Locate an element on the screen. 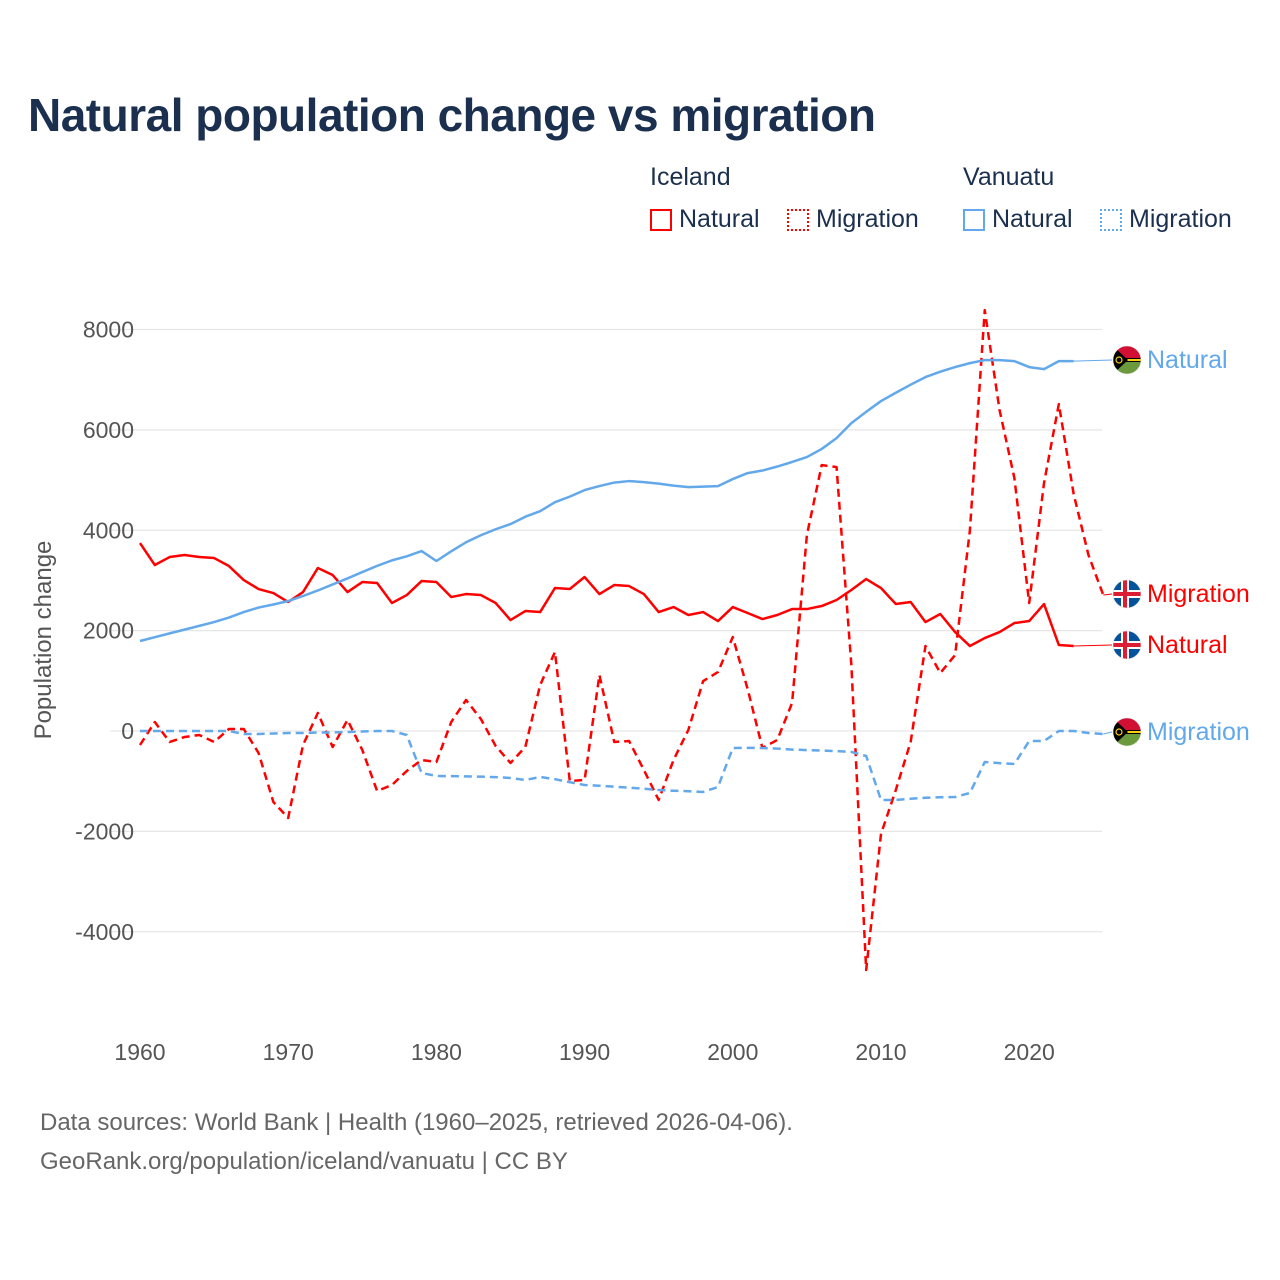 The height and width of the screenshot is (1280, 1280). x-tick-label: 1970 is located at coordinates (288, 1052).